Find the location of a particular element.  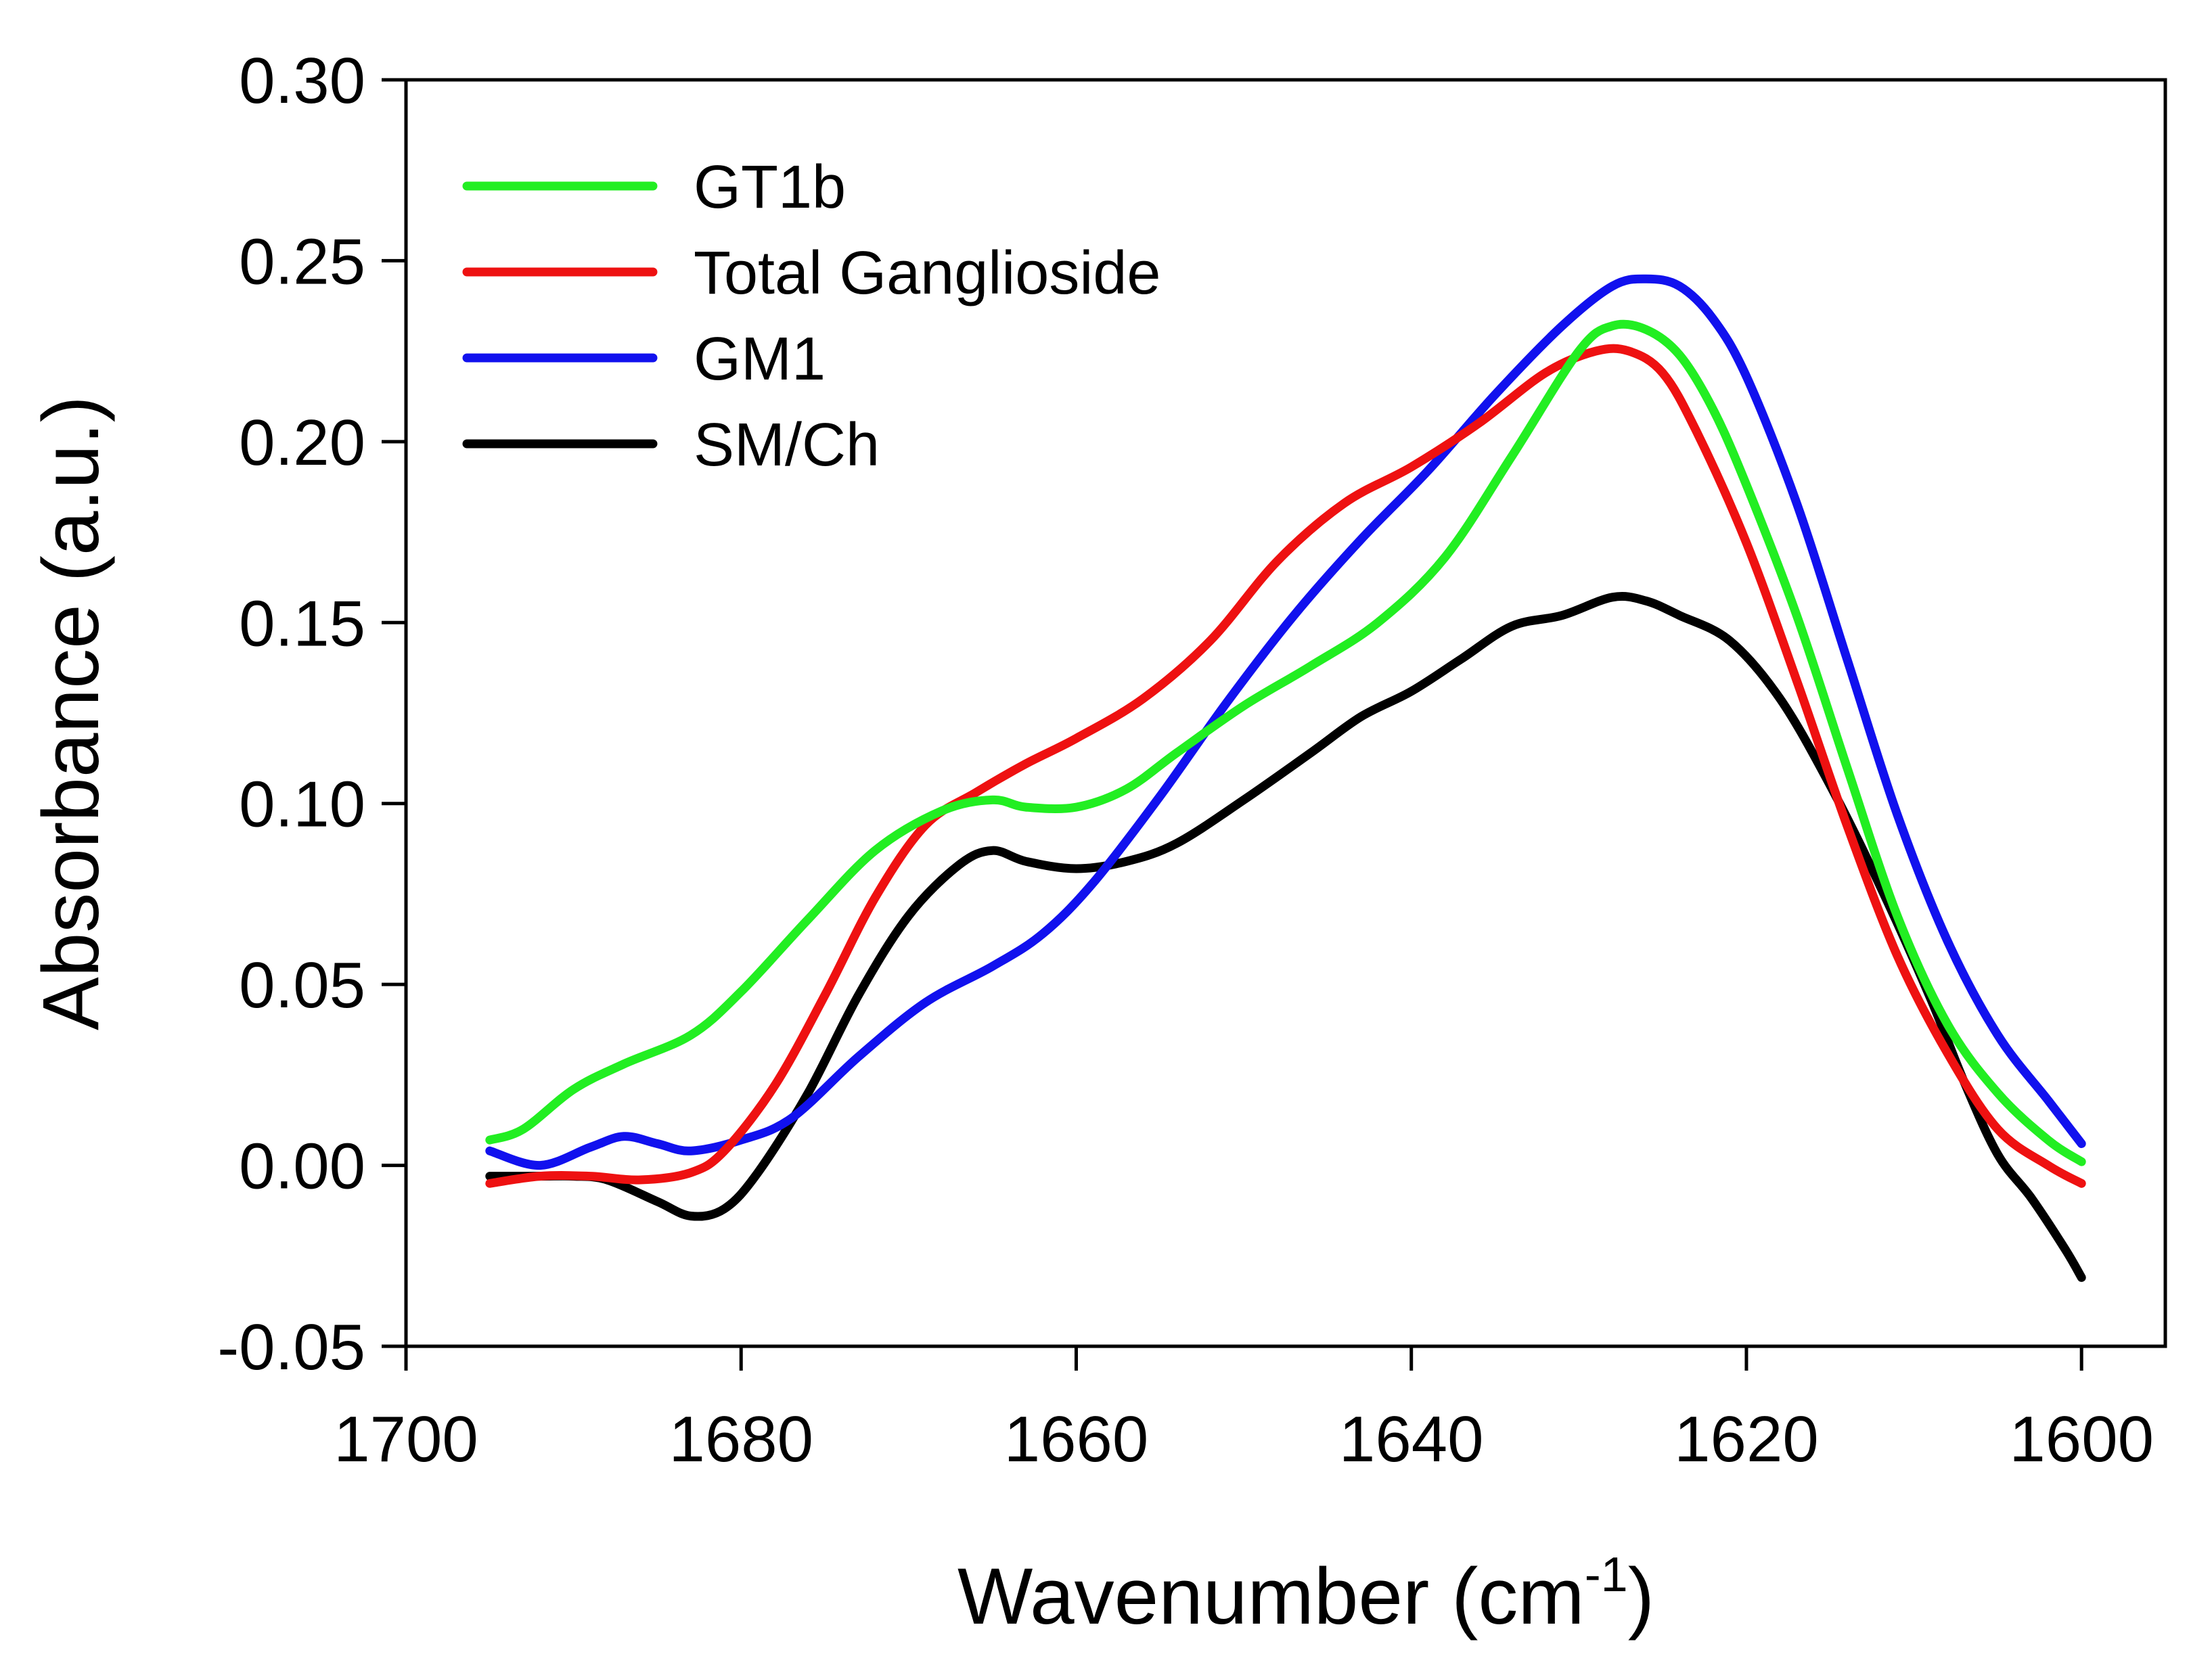

y-tick-label: 0.05 is located at coordinates (302, 985).